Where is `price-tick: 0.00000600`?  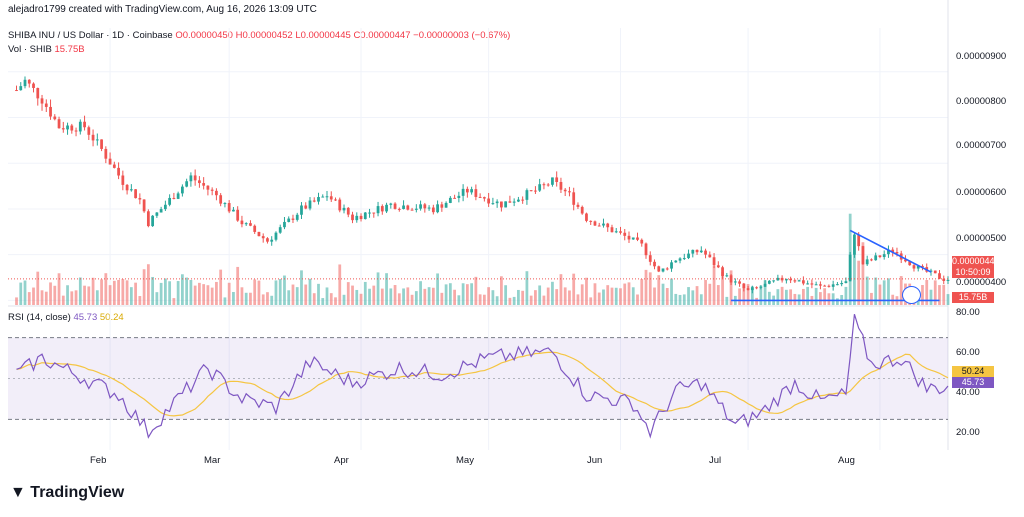
price-tick: 0.00000600 is located at coordinates (981, 192).